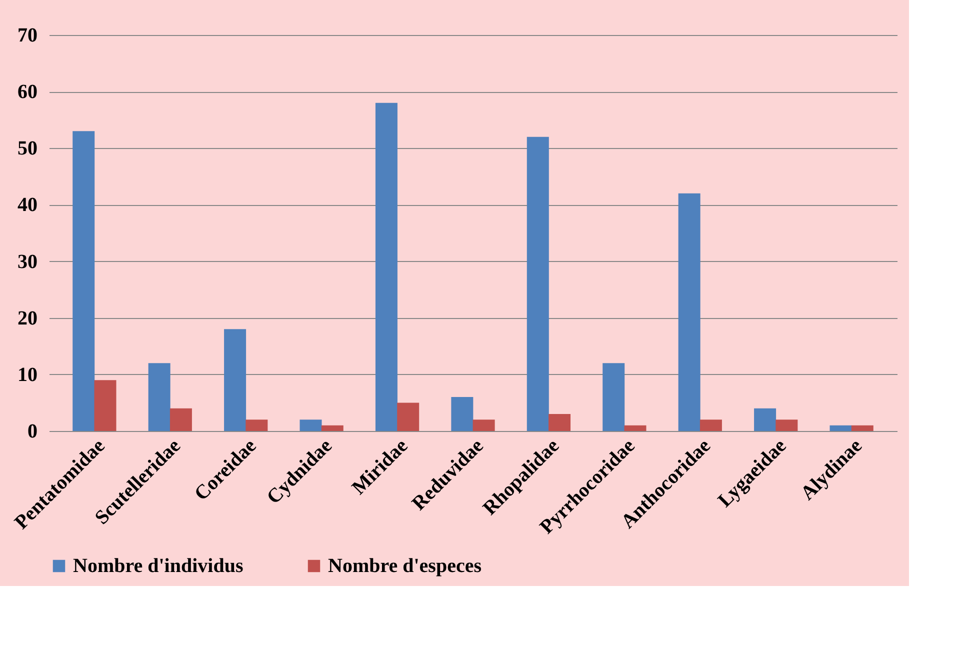  I want to click on y-tick-label: 0, so click(33, 431).